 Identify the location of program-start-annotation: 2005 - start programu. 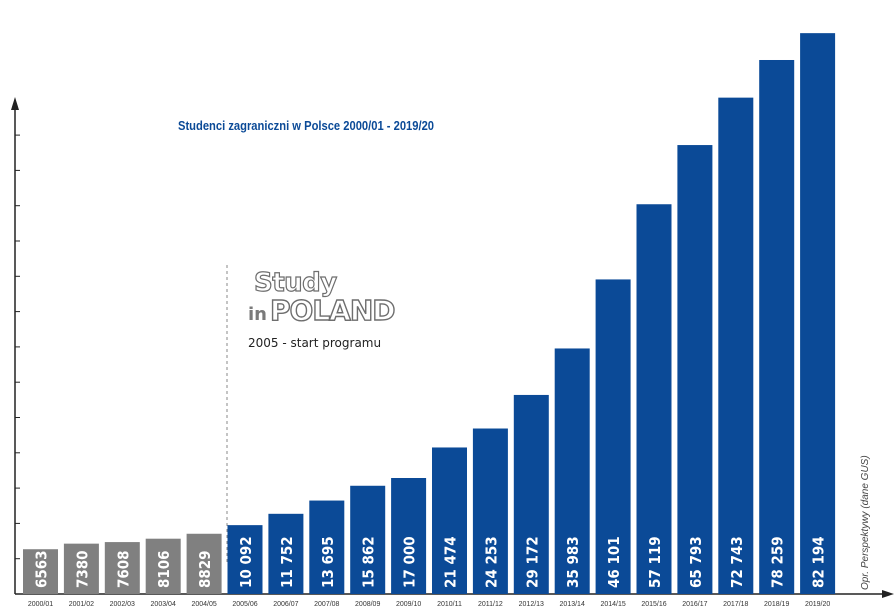
(315, 343).